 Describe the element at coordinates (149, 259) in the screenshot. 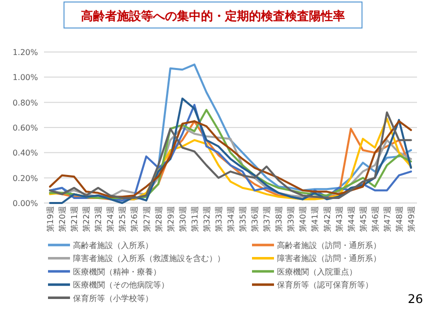

I see `legend-label: 障害者施設（入所系（救護施設を含む））` at that location.